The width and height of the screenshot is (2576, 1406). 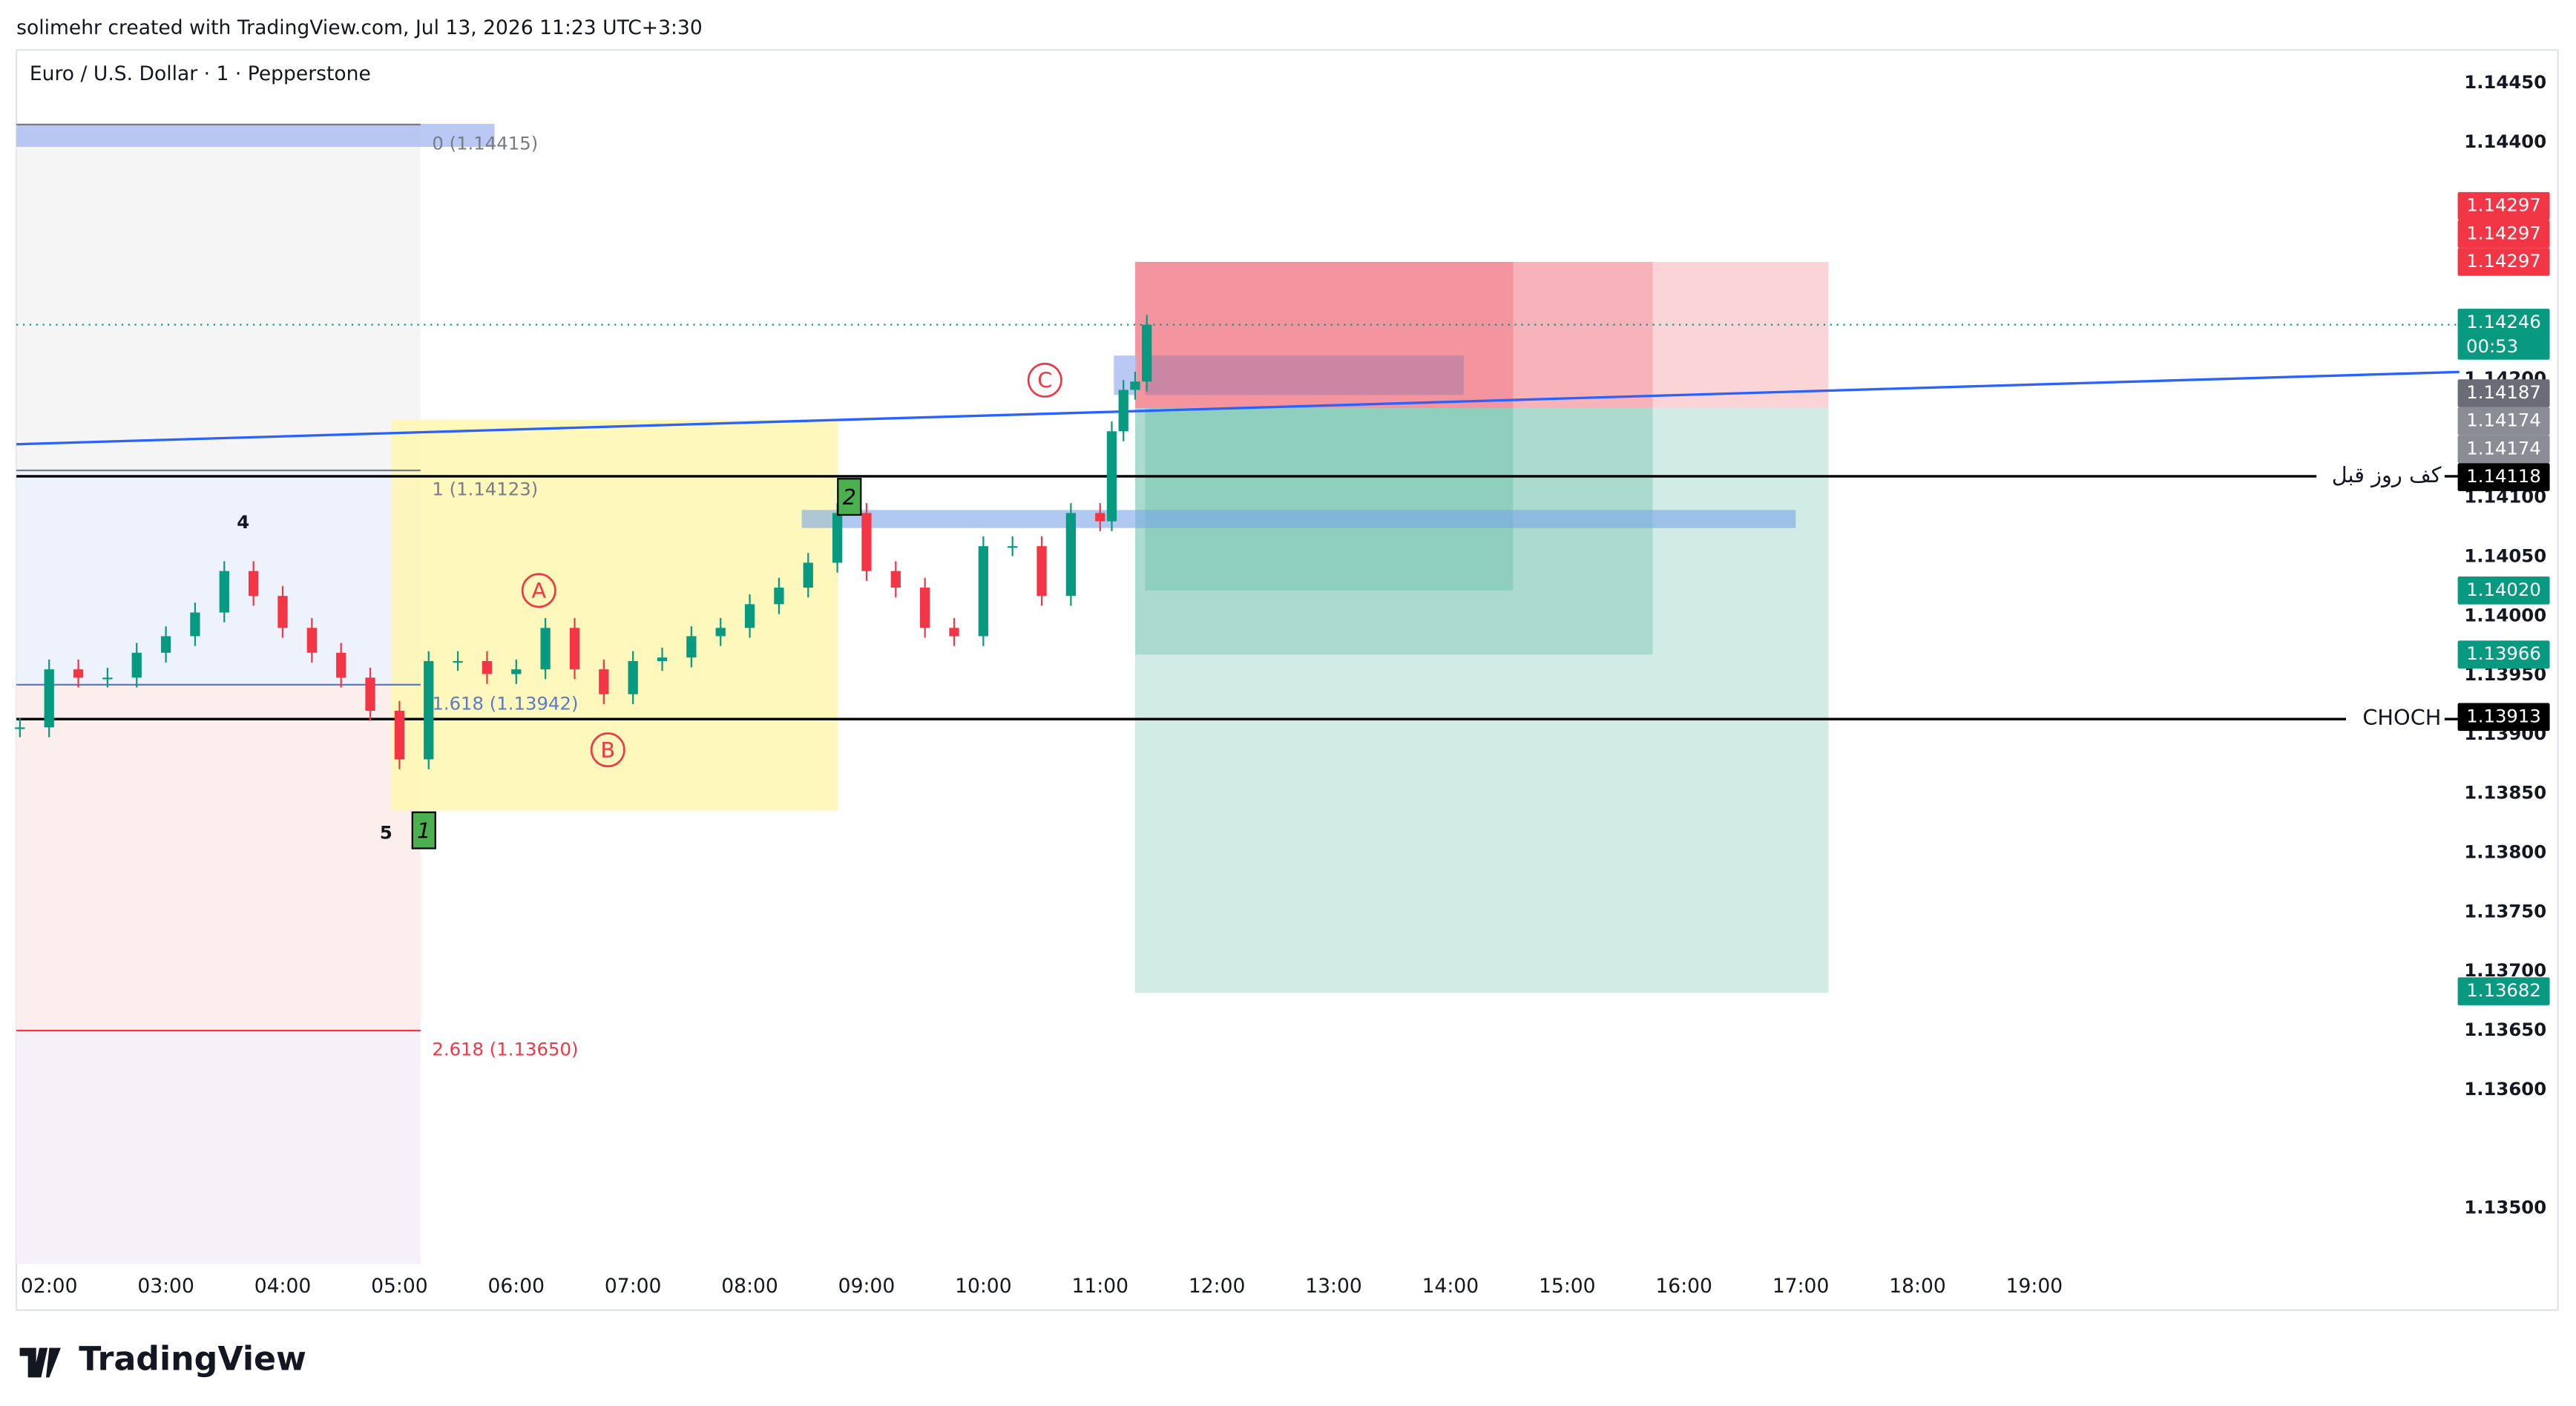 I want to click on logo: TradingView, so click(x=162, y=1359).